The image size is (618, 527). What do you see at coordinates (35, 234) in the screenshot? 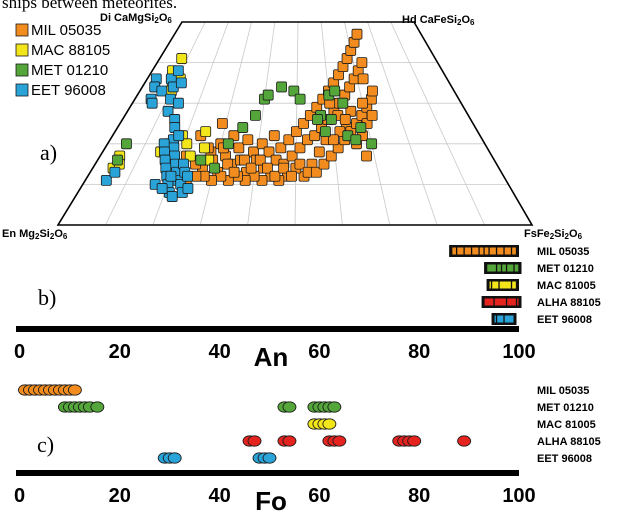
I see `vertex-label-en: En Mg2Si2O6` at bounding box center [35, 234].